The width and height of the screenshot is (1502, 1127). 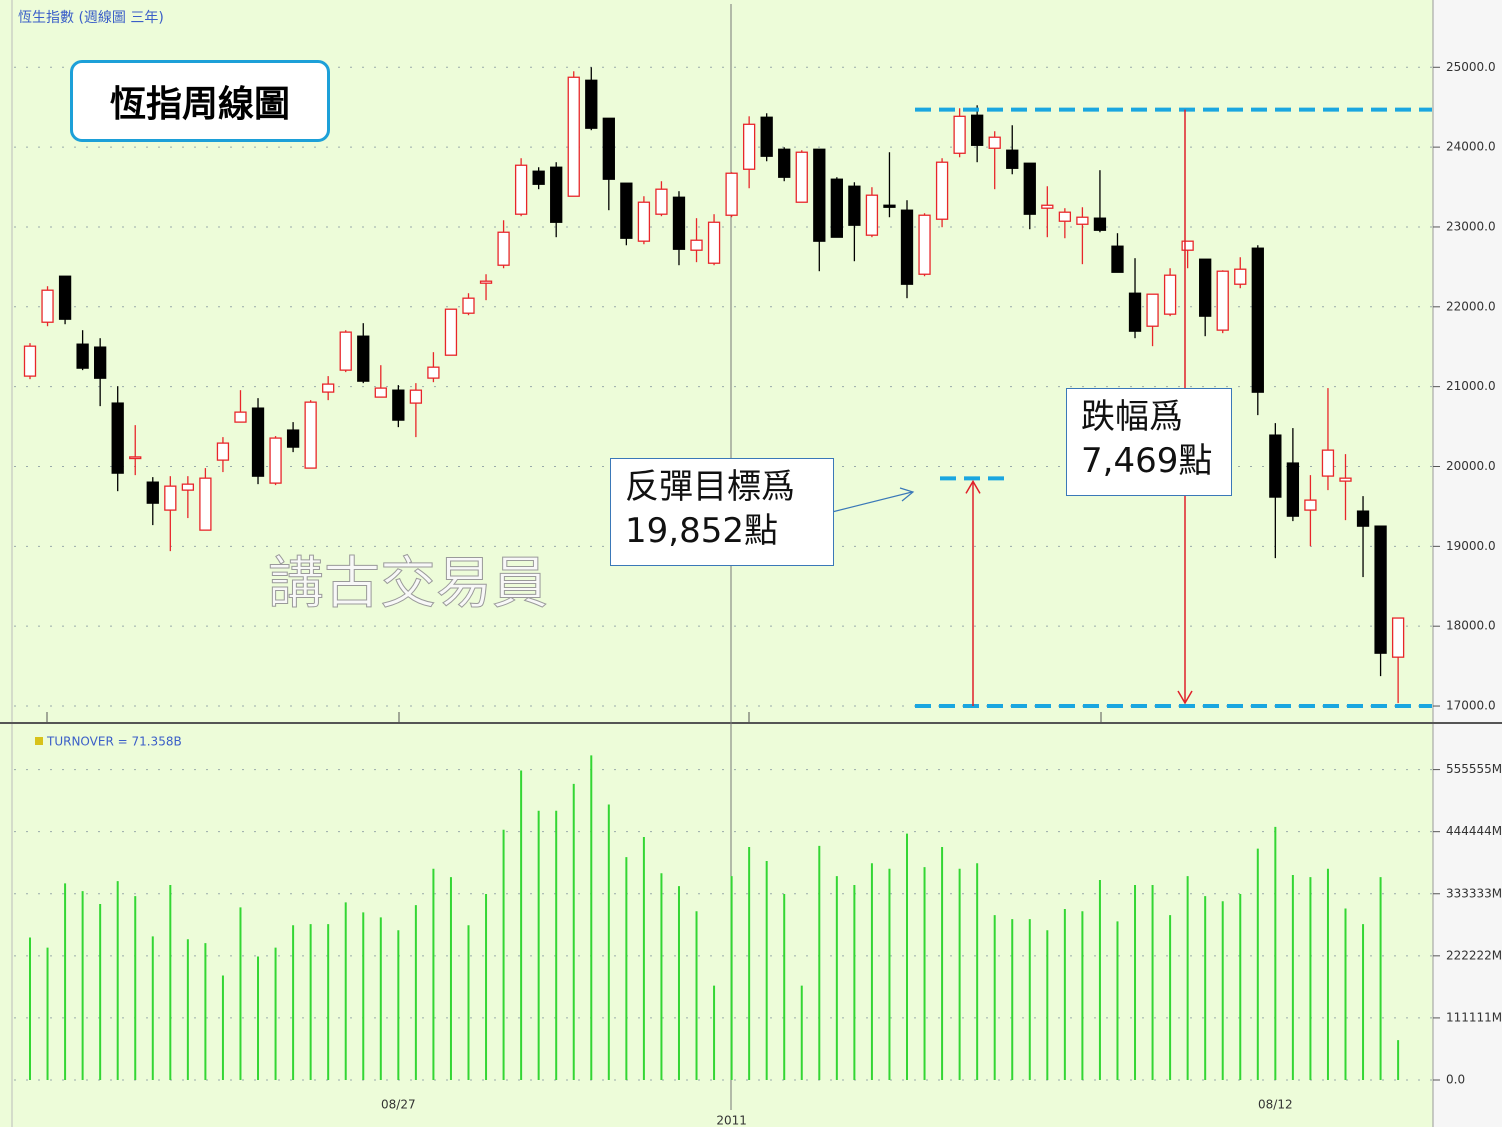 I want to click on note-pointer, so click(x=872, y=502).